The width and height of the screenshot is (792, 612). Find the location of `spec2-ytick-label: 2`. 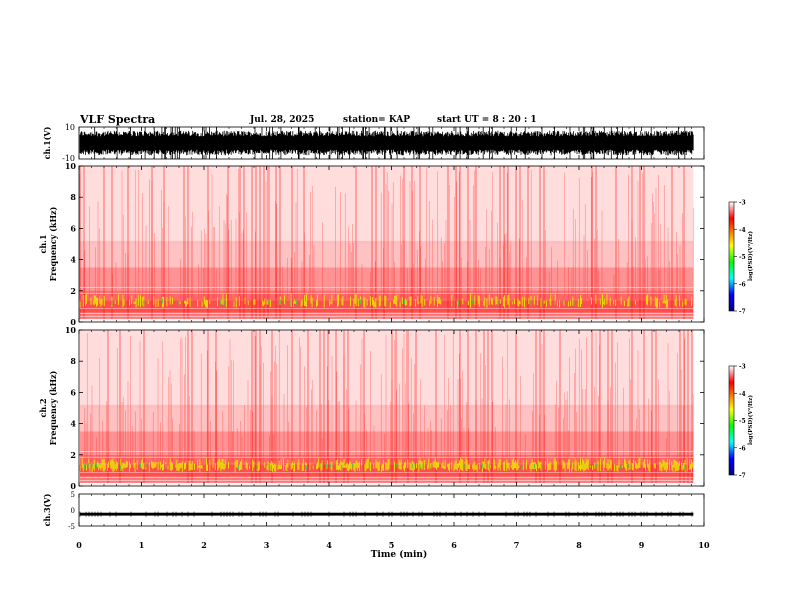

spec2-ytick-label: 2 is located at coordinates (73, 455).